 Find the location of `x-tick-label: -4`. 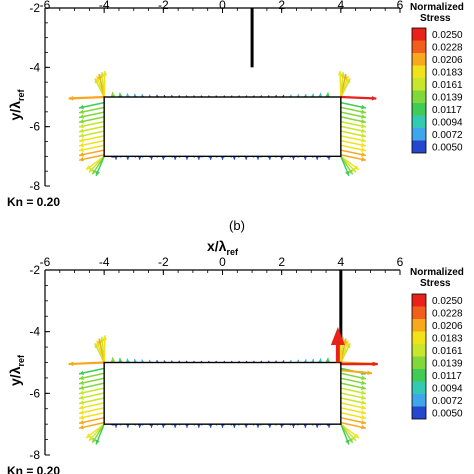

x-tick-label: -4 is located at coordinates (104, 6).